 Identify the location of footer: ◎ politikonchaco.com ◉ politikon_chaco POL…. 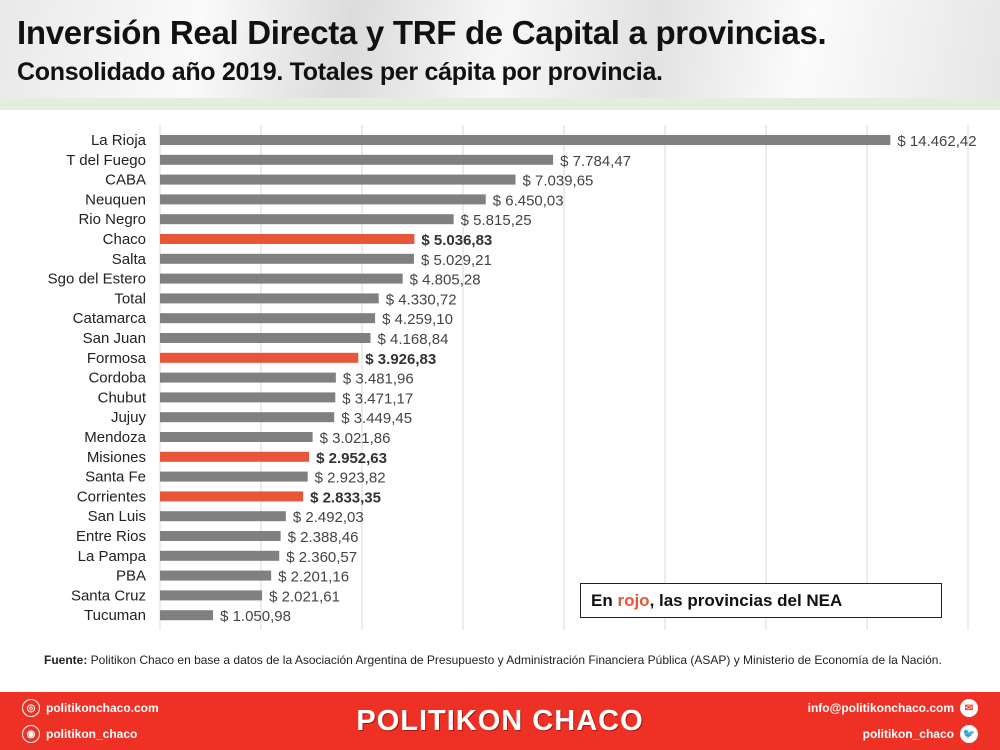
(500, 721).